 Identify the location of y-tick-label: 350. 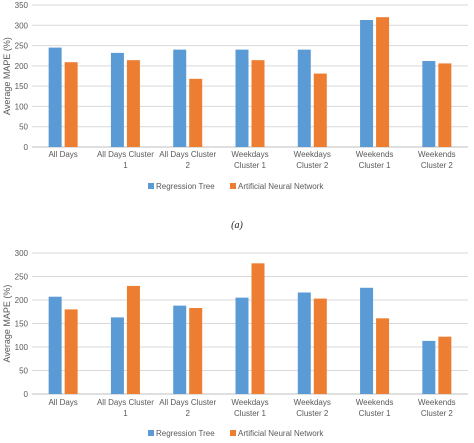
(22, 5).